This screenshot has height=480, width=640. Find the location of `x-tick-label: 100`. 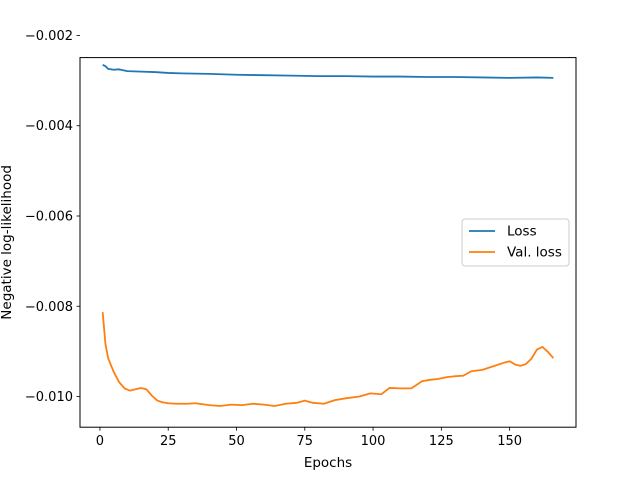

x-tick-label: 100 is located at coordinates (373, 441).